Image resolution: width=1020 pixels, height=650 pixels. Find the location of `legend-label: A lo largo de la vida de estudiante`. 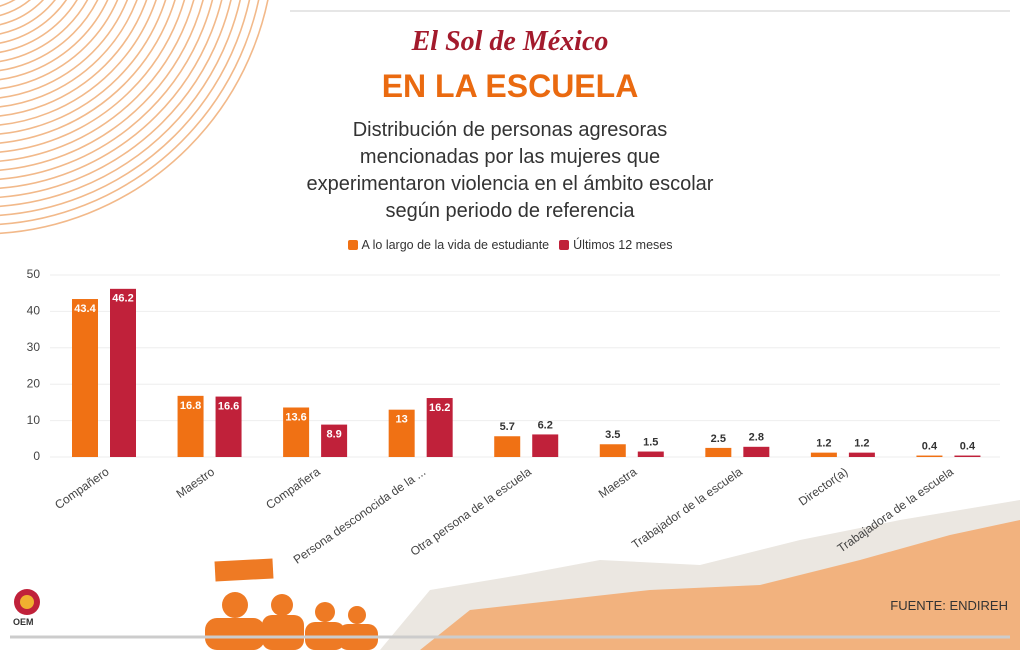

legend-label: A lo largo de la vida de estudiante is located at coordinates (455, 245).